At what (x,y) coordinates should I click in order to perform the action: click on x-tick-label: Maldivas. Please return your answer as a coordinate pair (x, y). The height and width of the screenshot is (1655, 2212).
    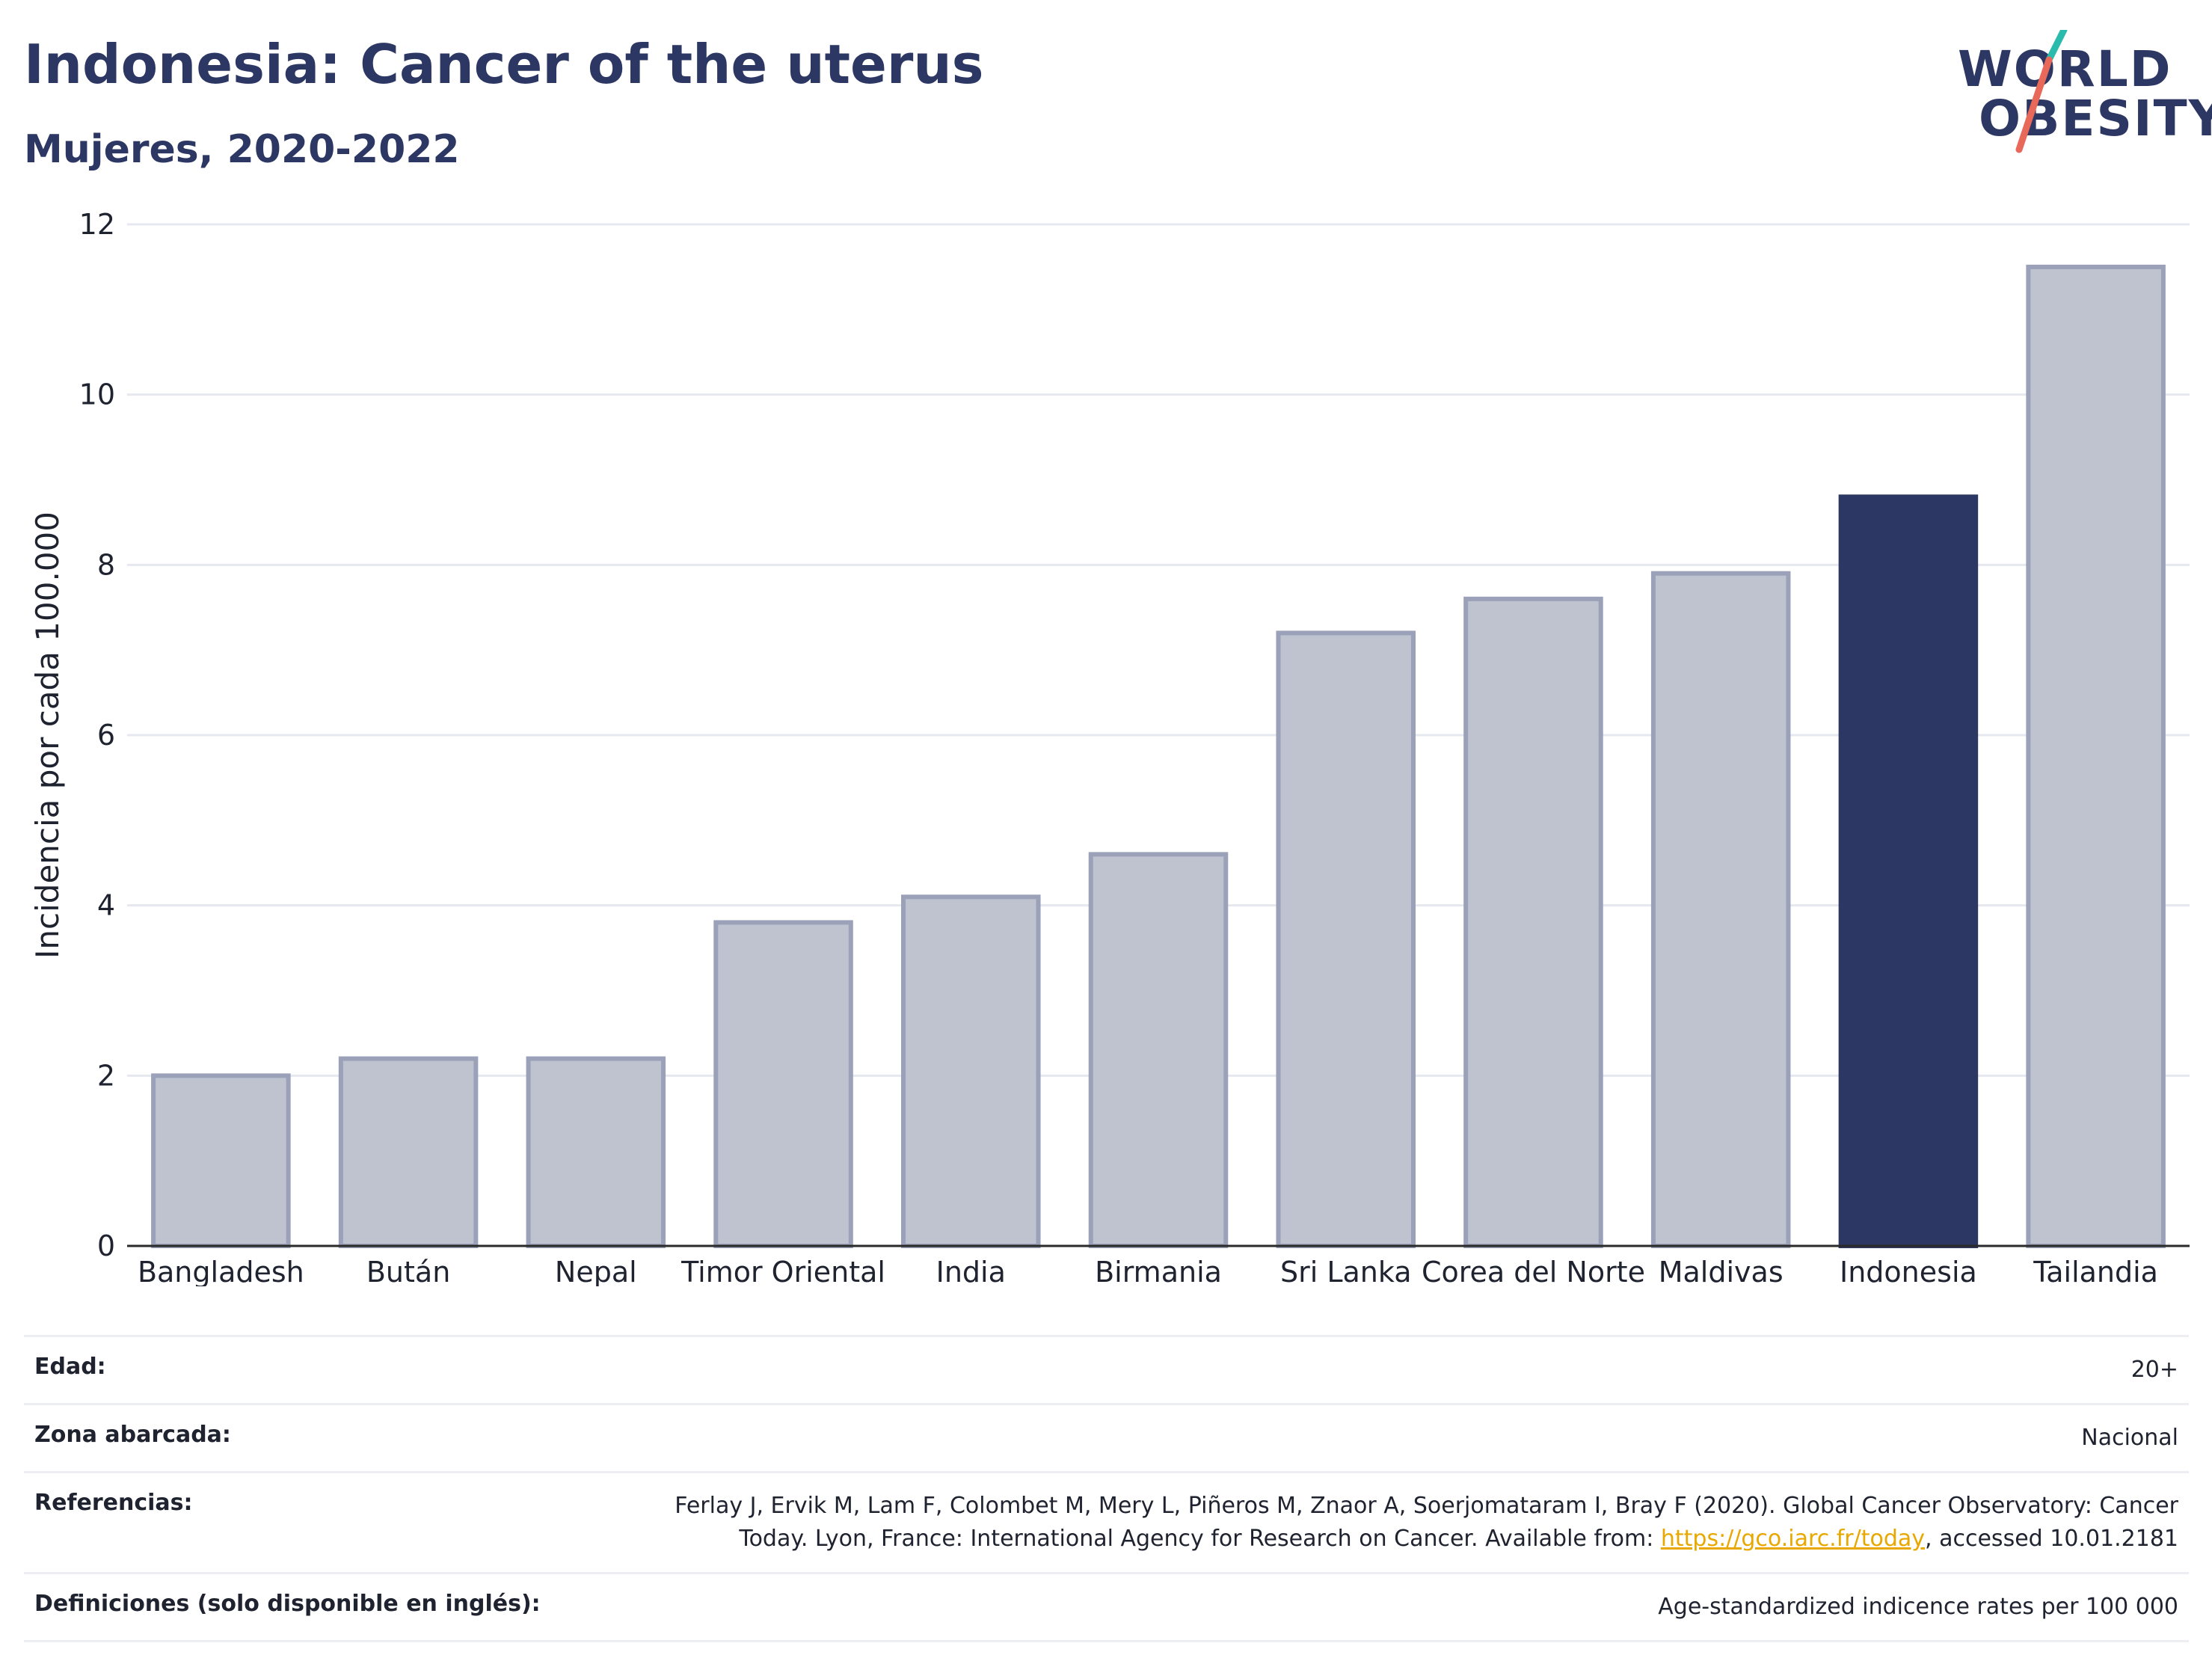
    Looking at the image, I should click on (1722, 1271).